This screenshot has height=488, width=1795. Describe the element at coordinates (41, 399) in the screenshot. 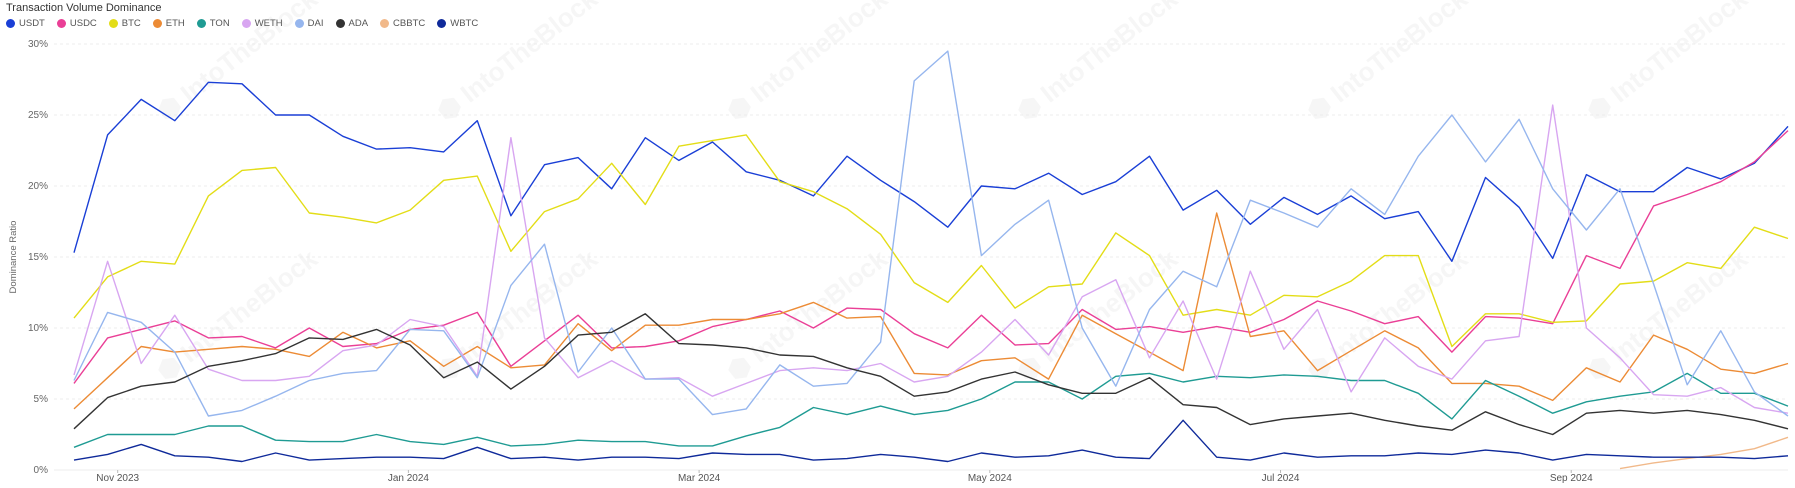

I see `y-tick-label: 5%` at that location.